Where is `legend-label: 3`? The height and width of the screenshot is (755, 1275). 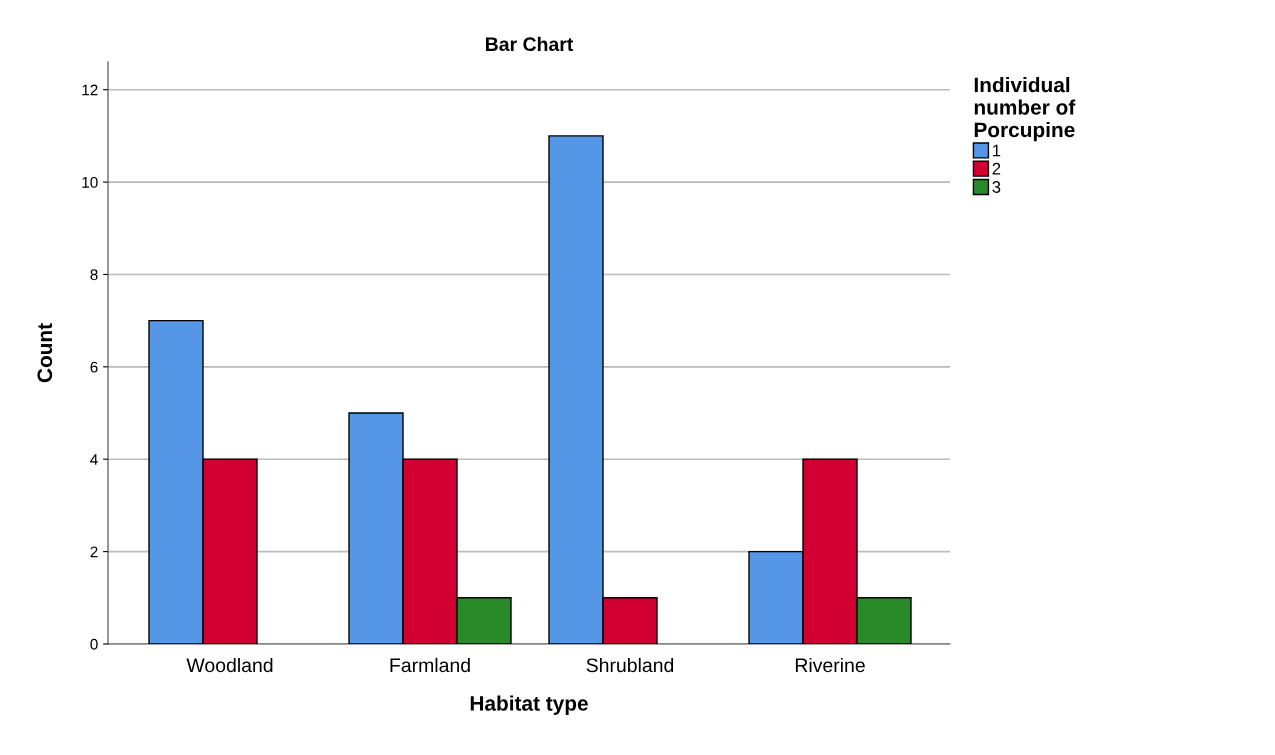 legend-label: 3 is located at coordinates (996, 187).